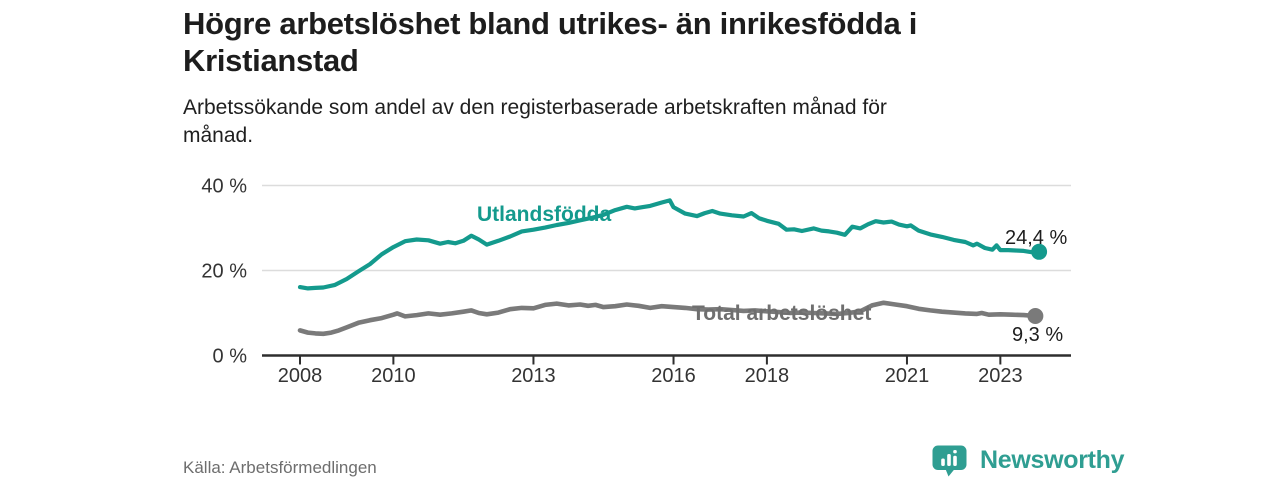 This screenshot has height=481, width=1280. I want to click on x-tick-label-2013: 2013, so click(533, 376).